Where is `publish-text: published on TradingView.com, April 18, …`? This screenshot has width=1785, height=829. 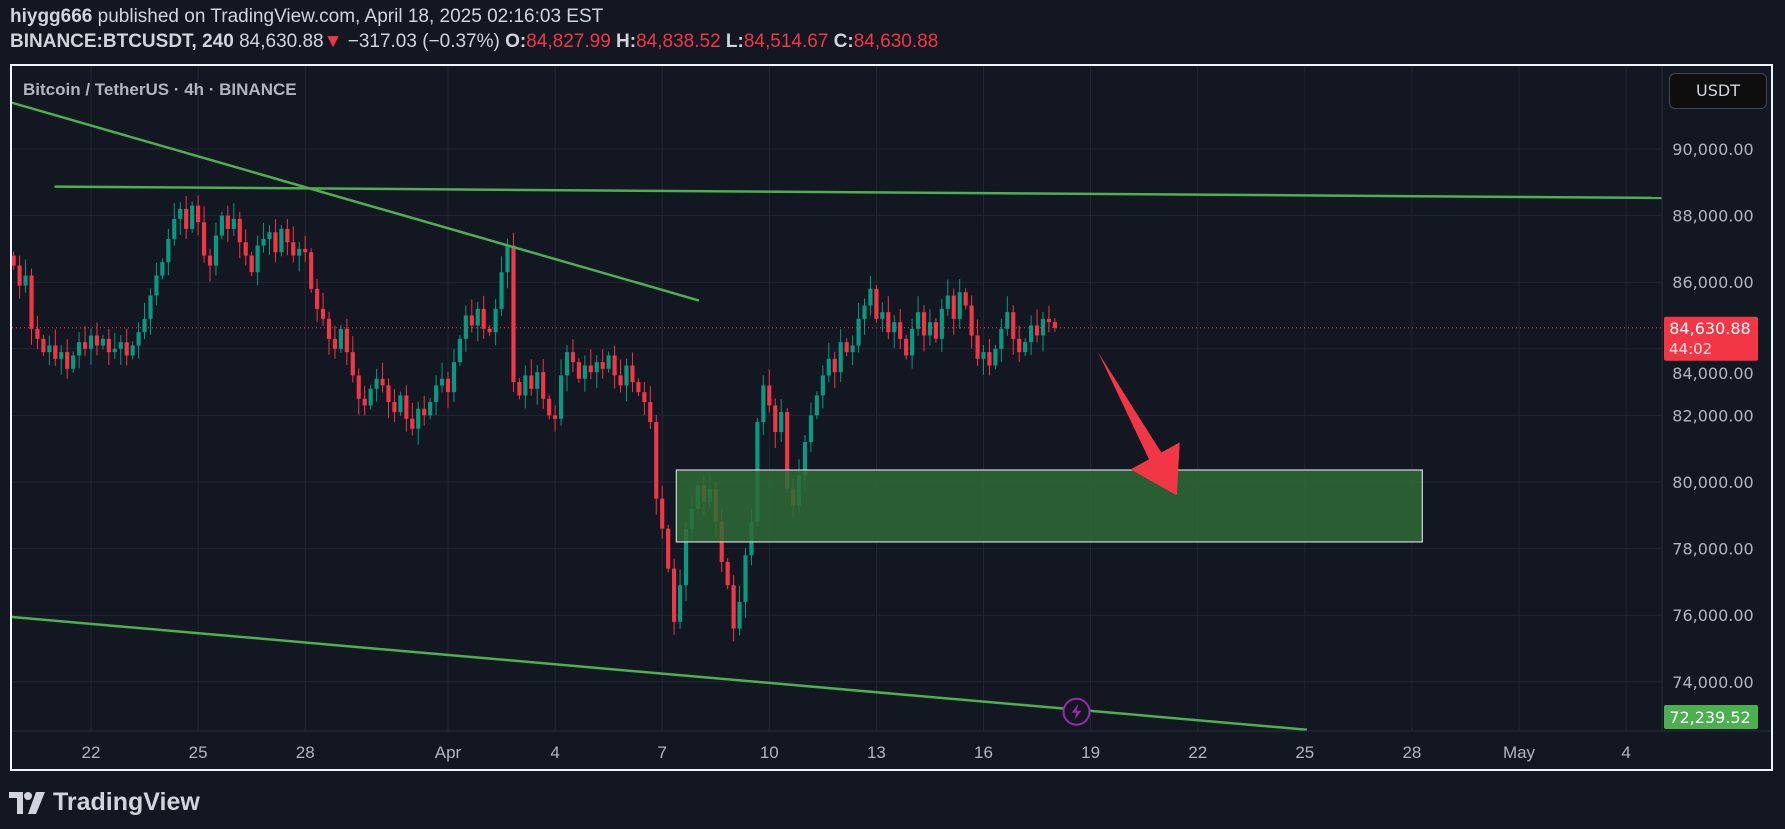
publish-text: published on TradingView.com, April 18, … is located at coordinates (350, 16).